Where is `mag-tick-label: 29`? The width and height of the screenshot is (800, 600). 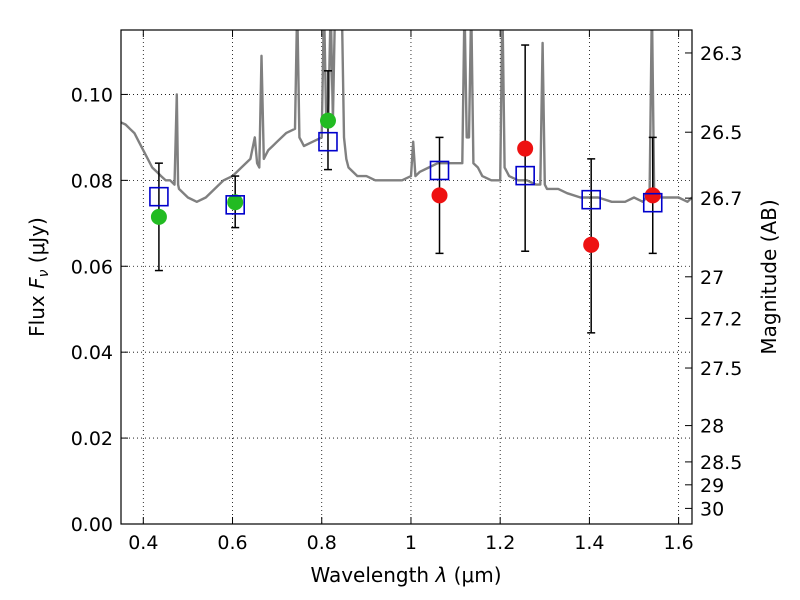 mag-tick-label: 29 is located at coordinates (712, 486).